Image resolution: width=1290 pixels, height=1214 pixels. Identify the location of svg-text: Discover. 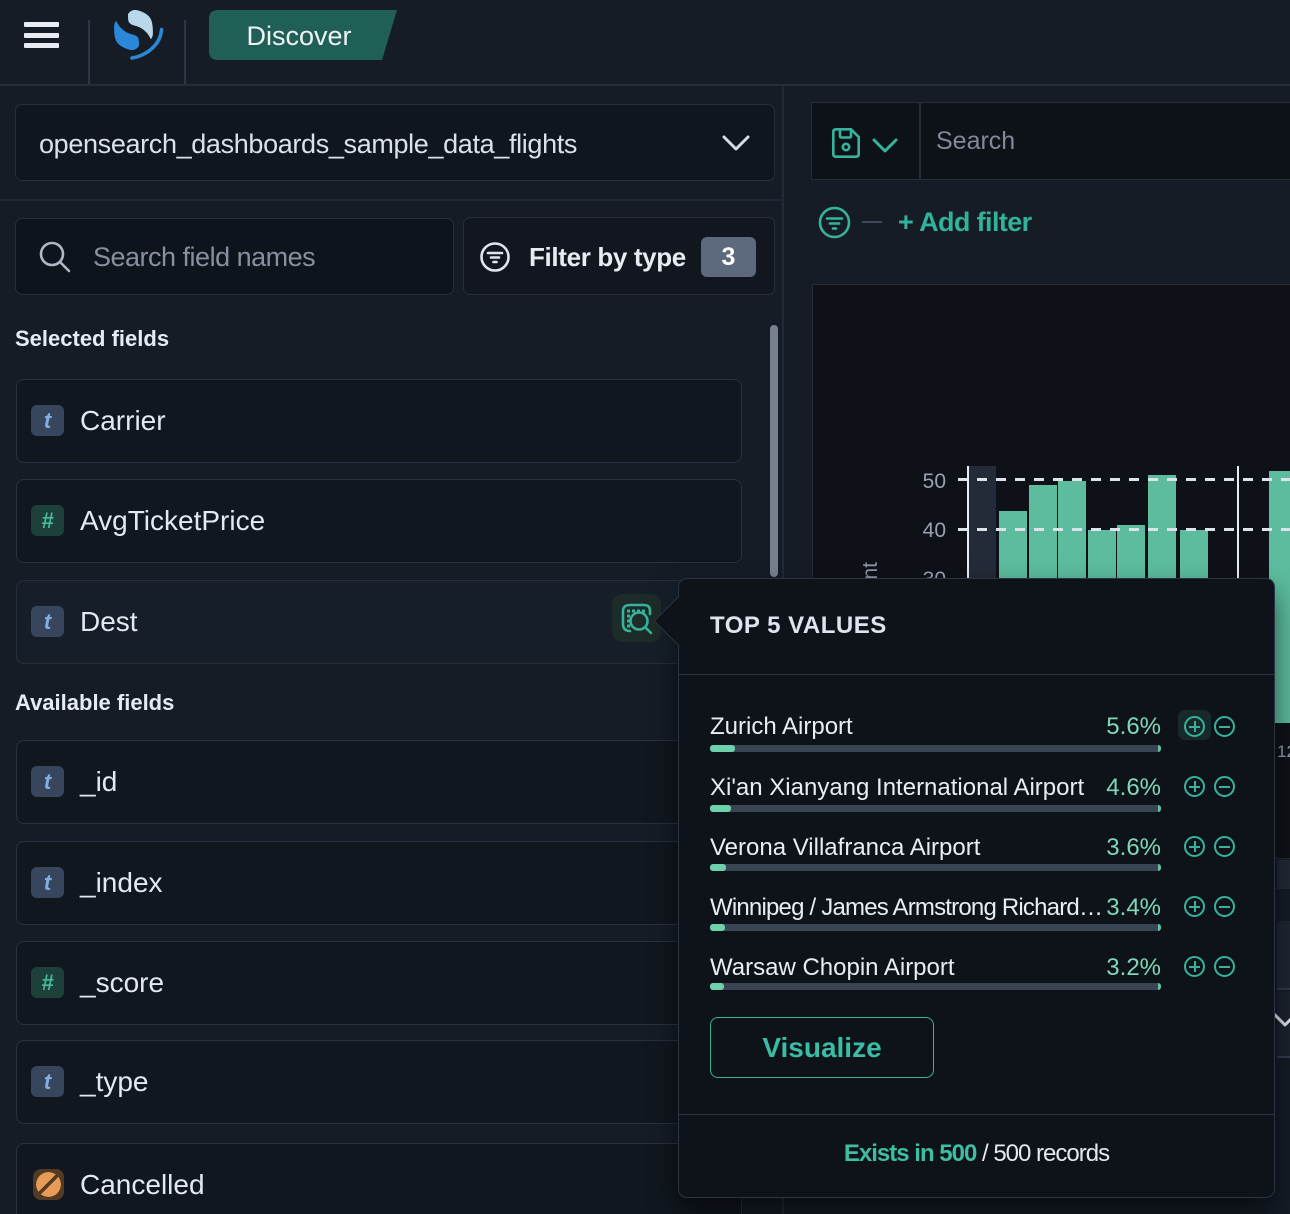
(298, 36).